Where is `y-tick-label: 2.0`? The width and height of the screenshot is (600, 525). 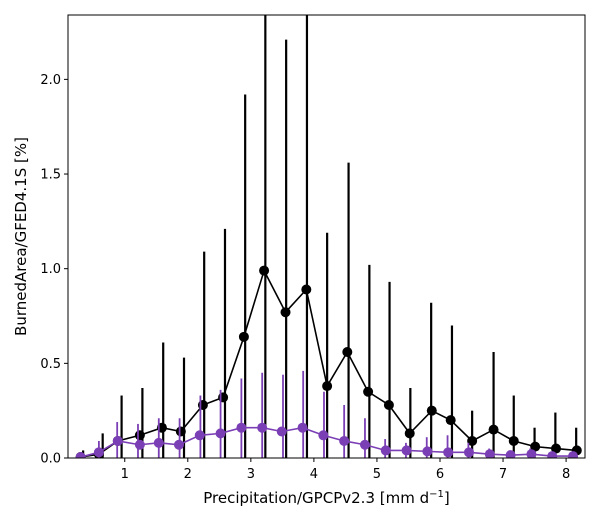
y-tick-label: 2.0 is located at coordinates (50, 80).